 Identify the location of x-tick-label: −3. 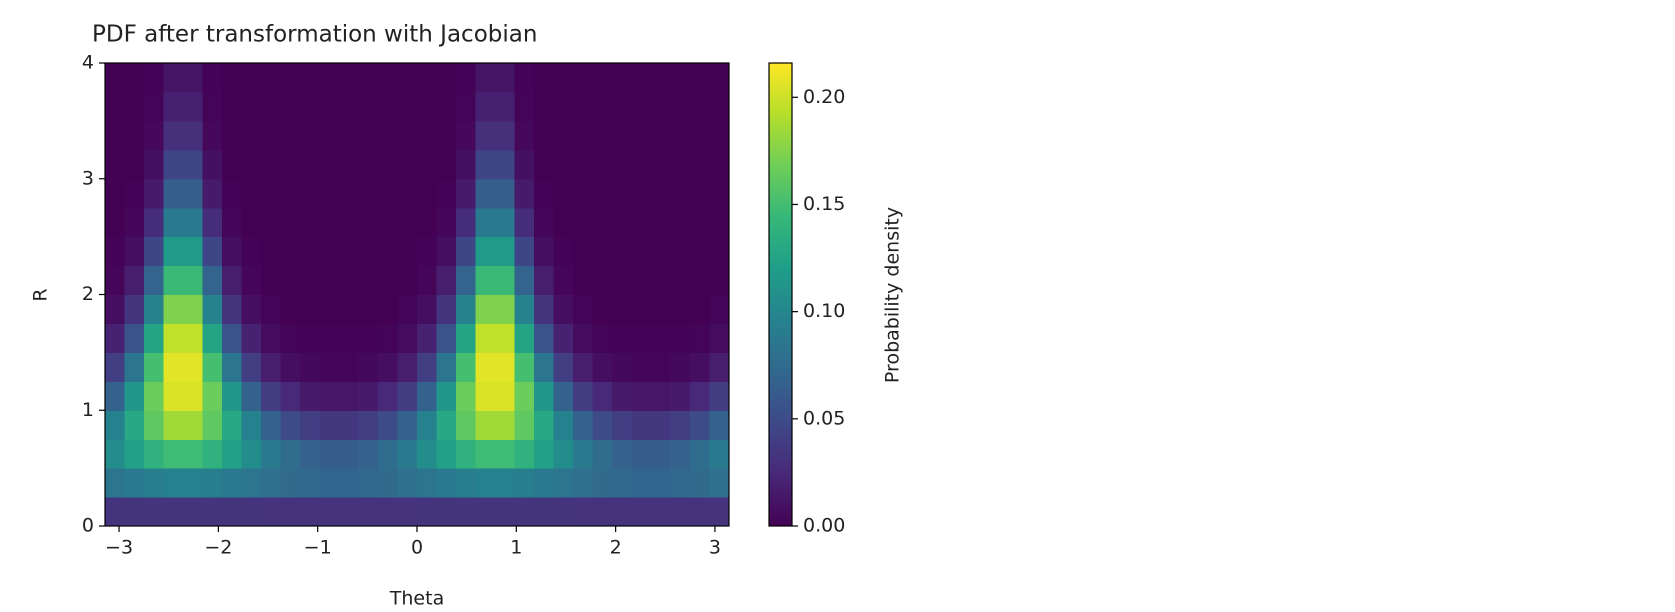
(119, 548).